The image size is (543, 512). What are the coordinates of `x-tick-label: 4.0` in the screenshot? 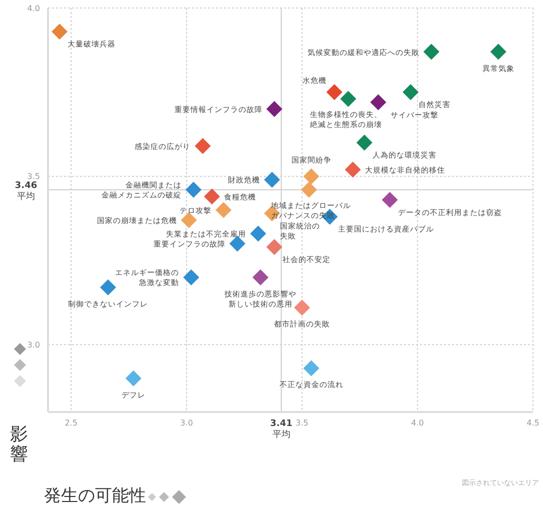 It's located at (417, 423).